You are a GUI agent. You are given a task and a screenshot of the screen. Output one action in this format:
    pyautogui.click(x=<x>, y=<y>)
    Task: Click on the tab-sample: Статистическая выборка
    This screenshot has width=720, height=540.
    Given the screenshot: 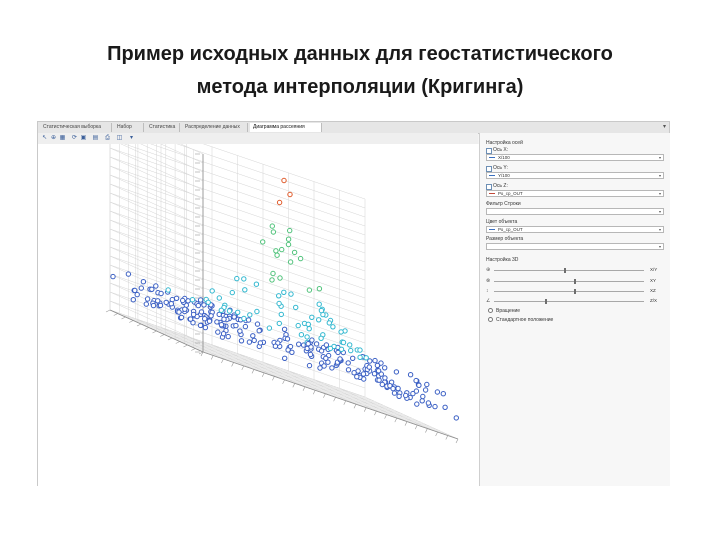 What is the action you would take?
    pyautogui.click(x=76, y=127)
    